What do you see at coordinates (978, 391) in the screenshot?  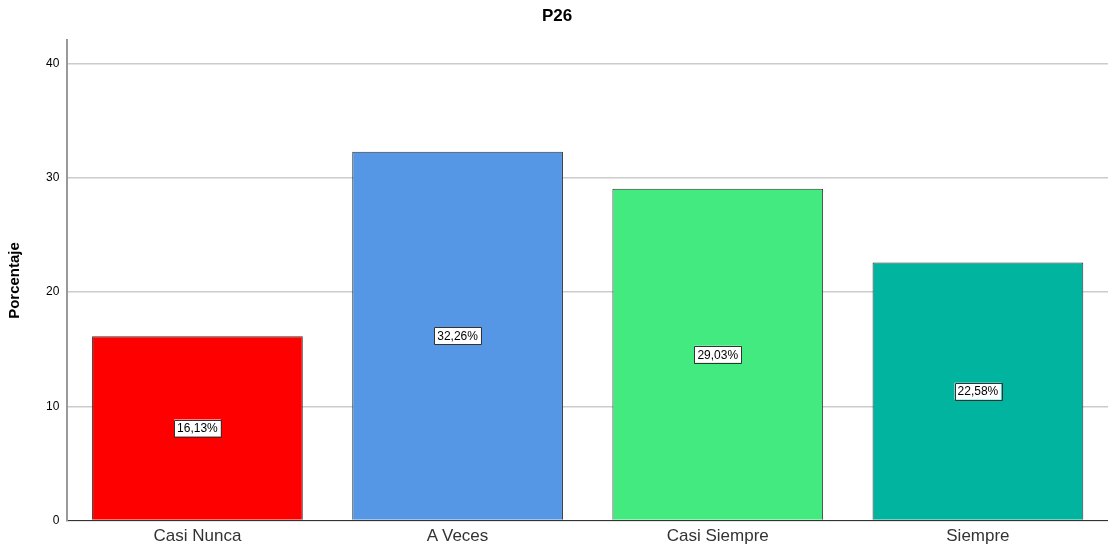 I see `data-label: 22,58%` at bounding box center [978, 391].